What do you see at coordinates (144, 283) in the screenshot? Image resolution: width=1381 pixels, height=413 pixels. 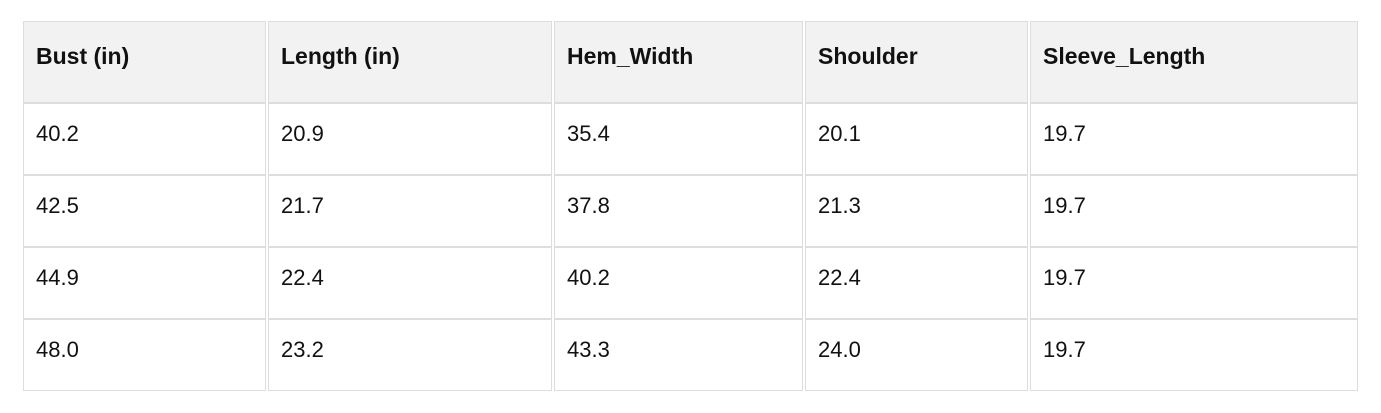 I see `cell-bust: 44.9` at bounding box center [144, 283].